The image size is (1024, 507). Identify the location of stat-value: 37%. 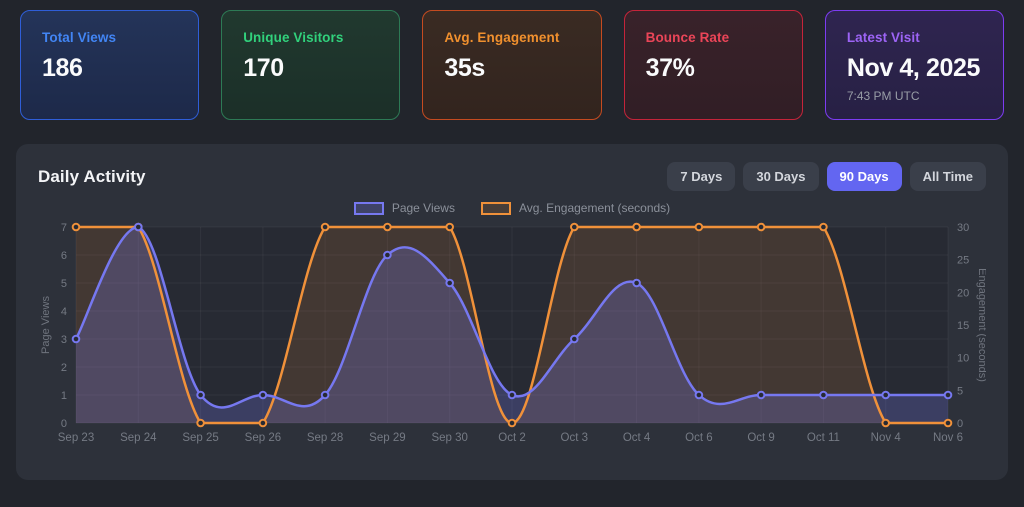
(670, 68).